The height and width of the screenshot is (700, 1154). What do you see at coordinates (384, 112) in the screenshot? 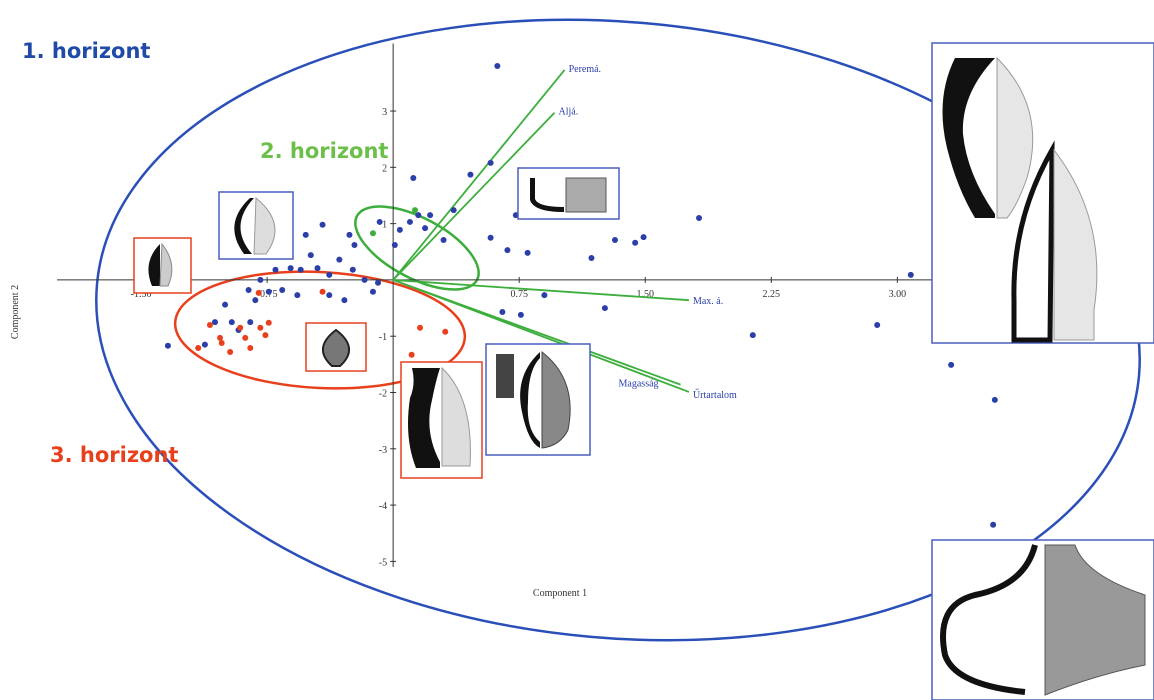
I see `y-tick-label: 3` at bounding box center [384, 112].